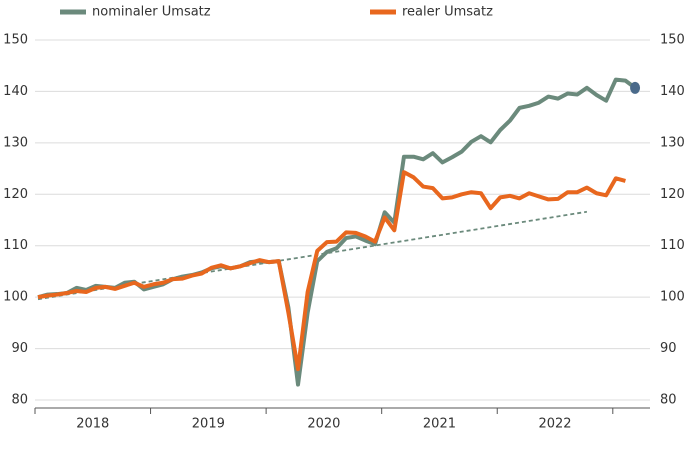 The image size is (690, 453). Describe the element at coordinates (668, 400) in the screenshot. I see `y2-tick-label: 80` at that location.